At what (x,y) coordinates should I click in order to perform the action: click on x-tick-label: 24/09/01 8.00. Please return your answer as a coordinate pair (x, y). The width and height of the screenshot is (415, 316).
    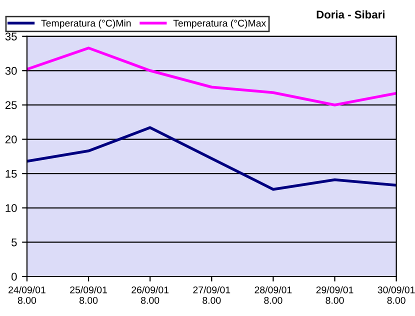
    Looking at the image, I should click on (27, 295).